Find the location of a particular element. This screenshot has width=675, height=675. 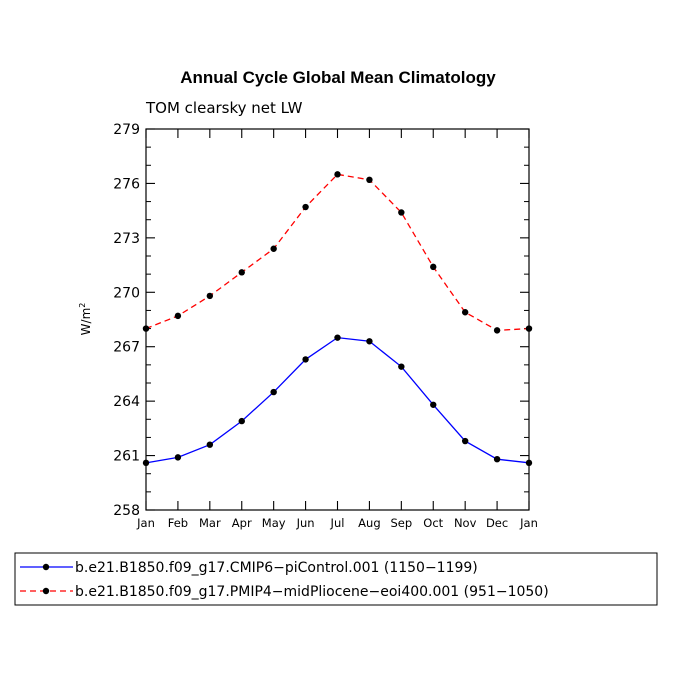

x-tick-label: Feb is located at coordinates (178, 523).